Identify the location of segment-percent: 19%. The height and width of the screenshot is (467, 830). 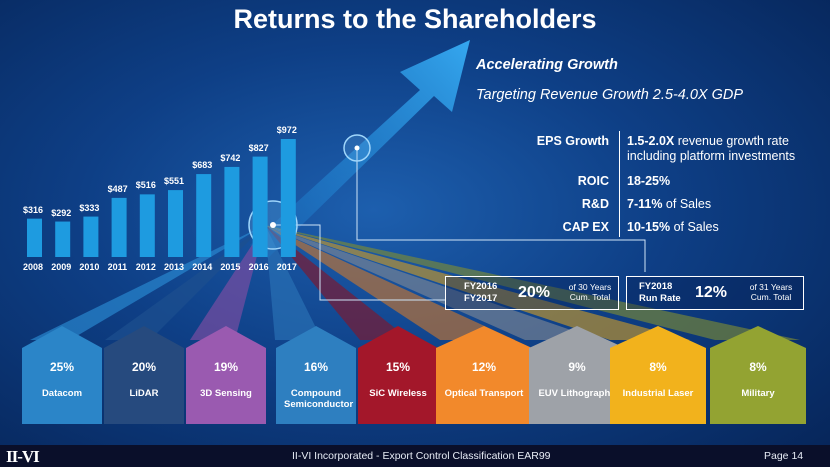
(226, 367).